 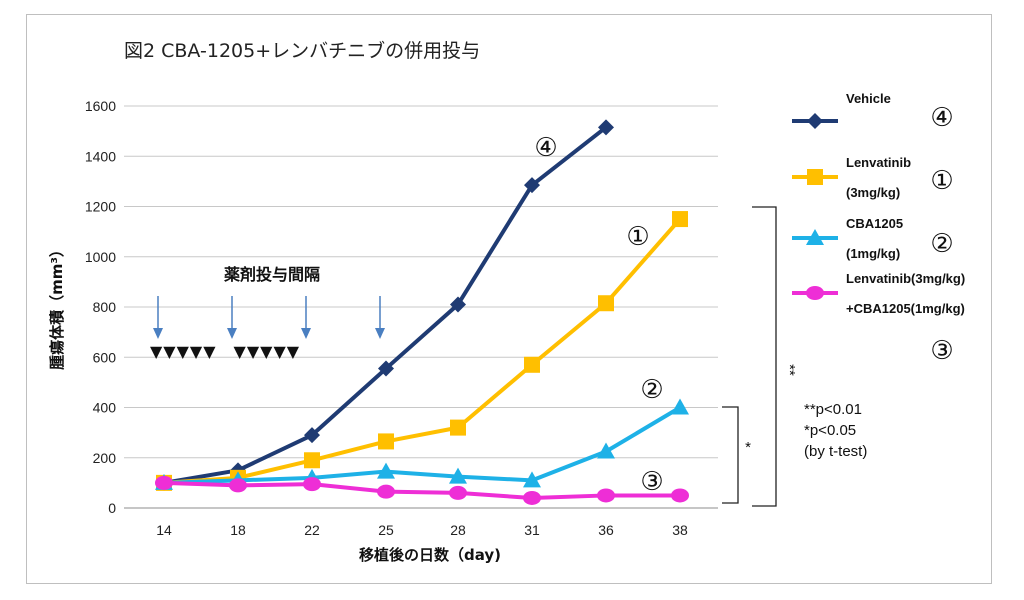 What do you see at coordinates (868, 98) in the screenshot?
I see `legend-label: Vehicle` at bounding box center [868, 98].